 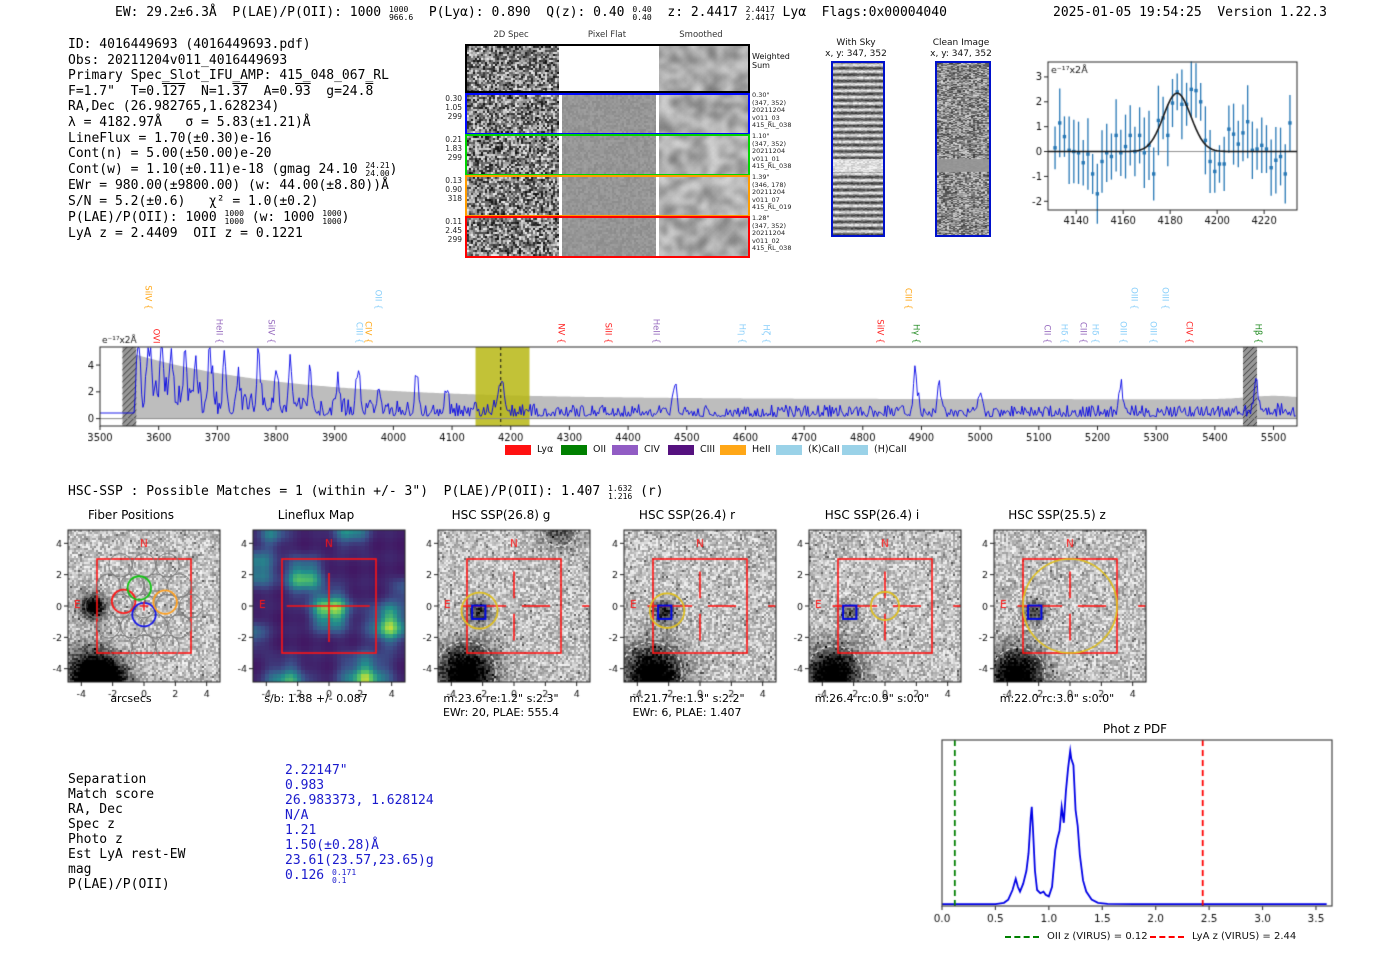 What do you see at coordinates (961, 48) in the screenshot?
I see `clean-image-panel-title: Clean Image x, y: 347, 352` at bounding box center [961, 48].